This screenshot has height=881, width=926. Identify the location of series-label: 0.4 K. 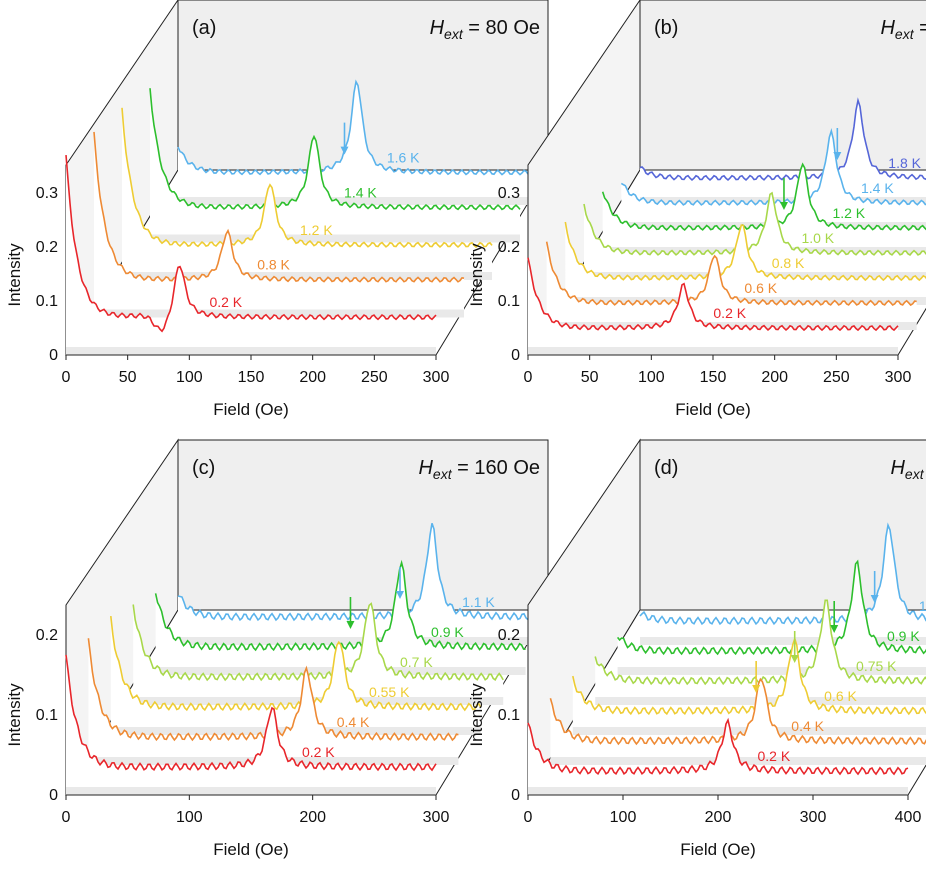
(807, 726).